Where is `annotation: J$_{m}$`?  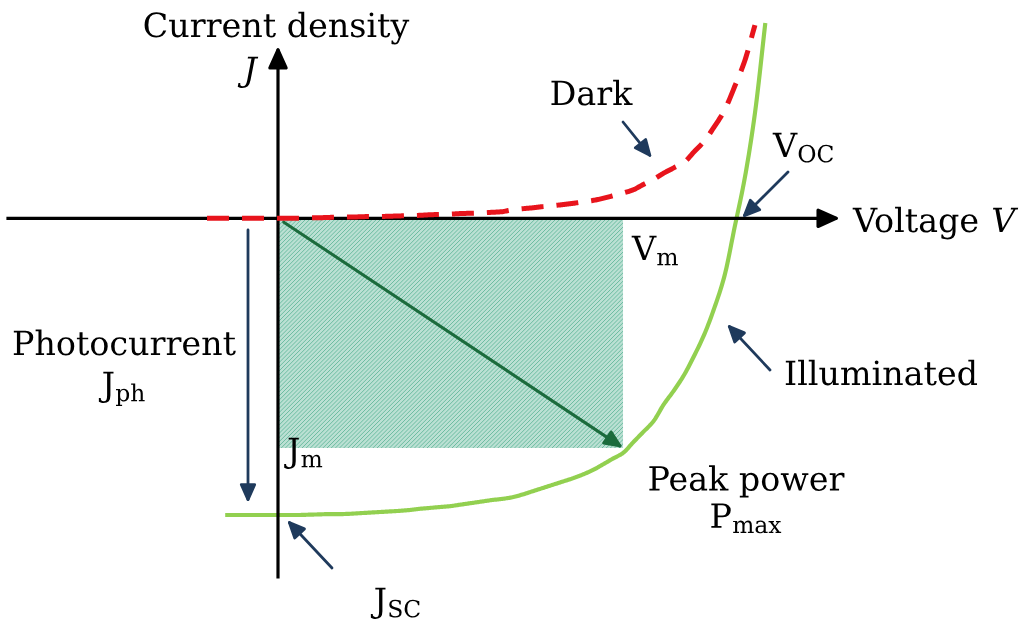
annotation: J$_{m}$ is located at coordinates (303, 453).